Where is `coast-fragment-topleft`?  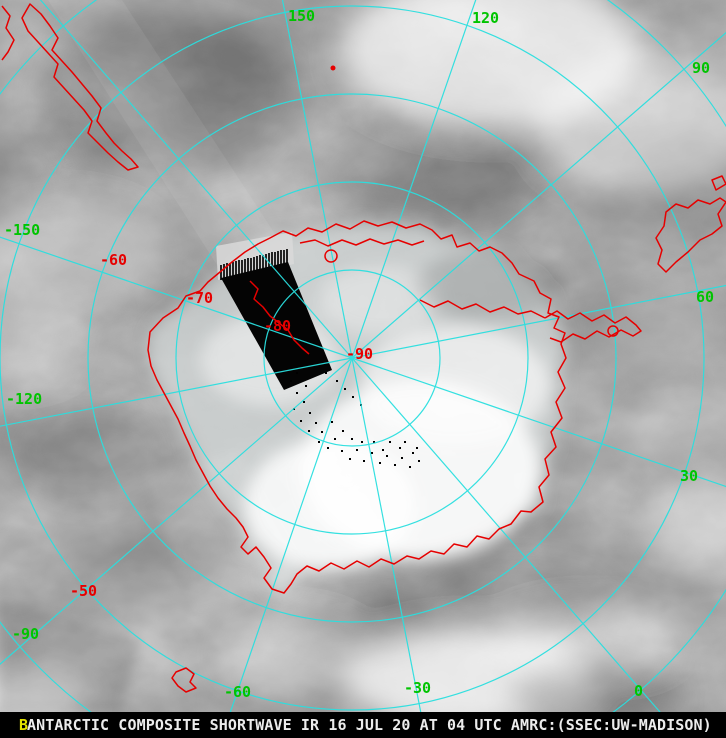 coast-fragment-topleft is located at coordinates (8, 33).